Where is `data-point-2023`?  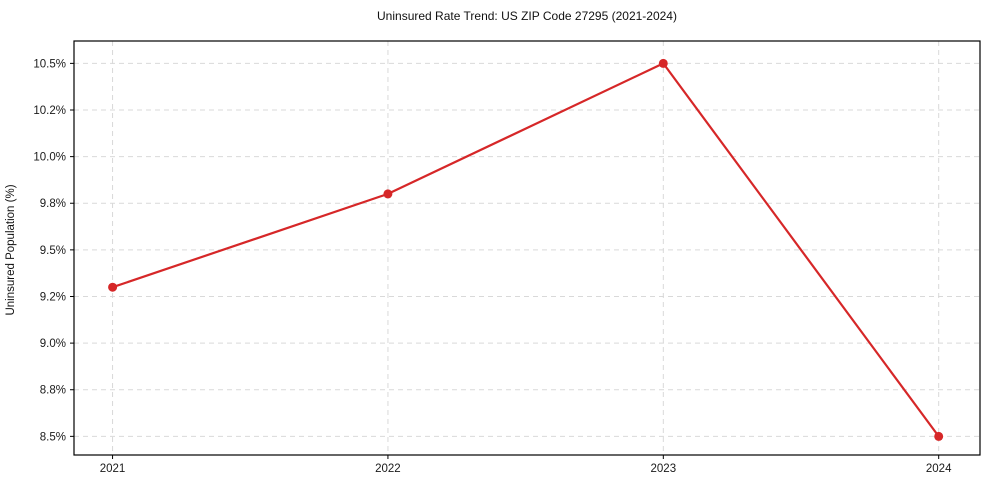
data-point-2023 is located at coordinates (663, 63).